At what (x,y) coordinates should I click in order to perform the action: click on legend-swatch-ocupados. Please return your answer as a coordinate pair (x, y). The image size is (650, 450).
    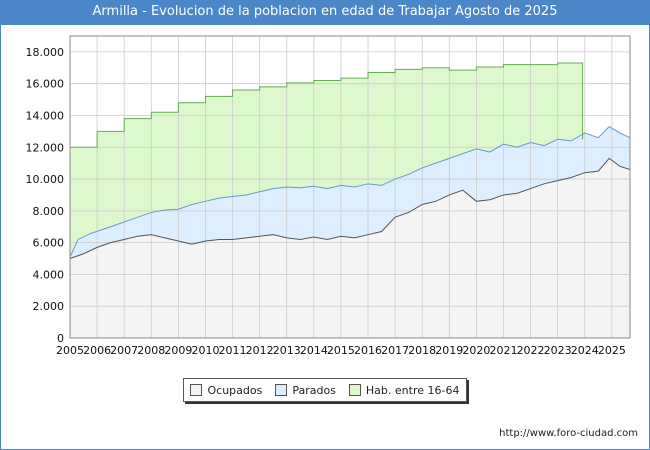
    Looking at the image, I should click on (196, 390).